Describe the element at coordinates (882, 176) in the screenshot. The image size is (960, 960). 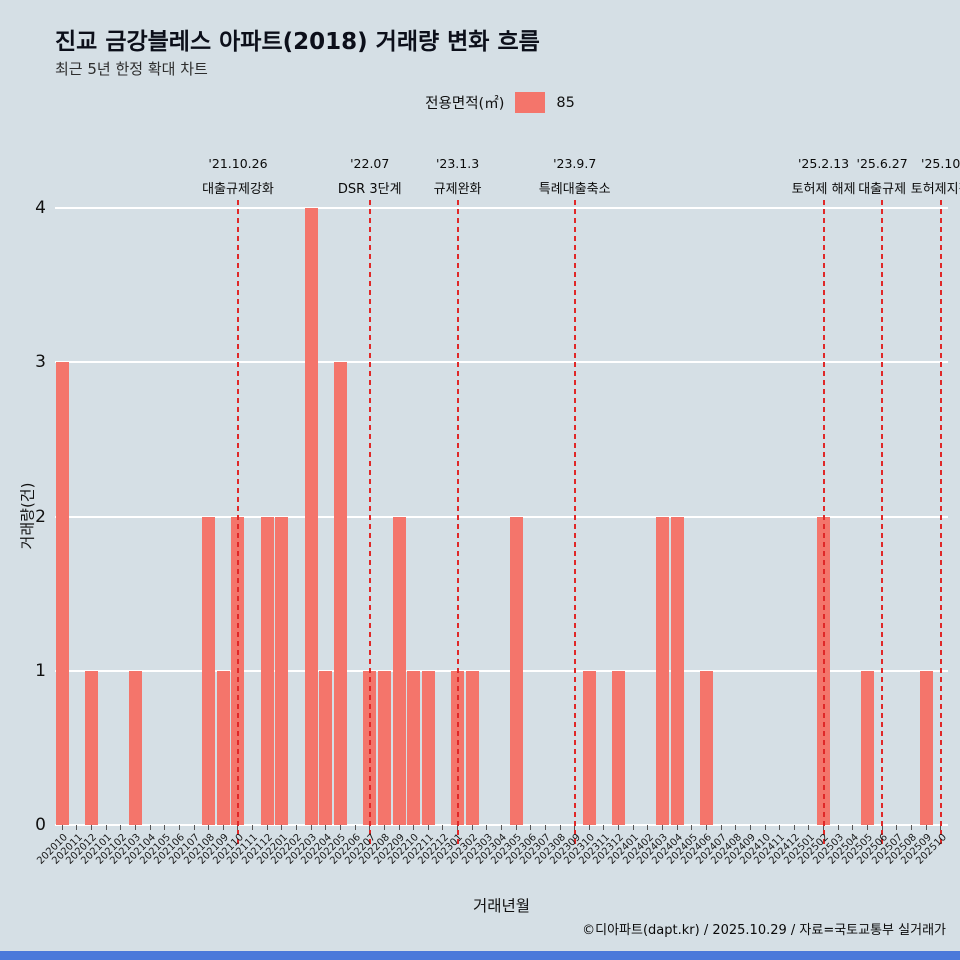
I see `annotation-202506: '25.6.27 대출규제` at that location.